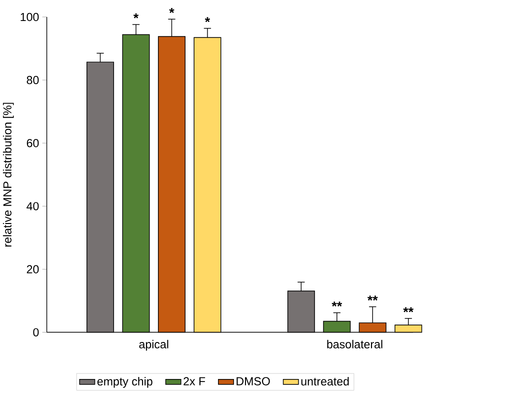 The width and height of the screenshot is (521, 404). What do you see at coordinates (32, 206) in the screenshot?
I see `y-tick-label: 40` at bounding box center [32, 206].